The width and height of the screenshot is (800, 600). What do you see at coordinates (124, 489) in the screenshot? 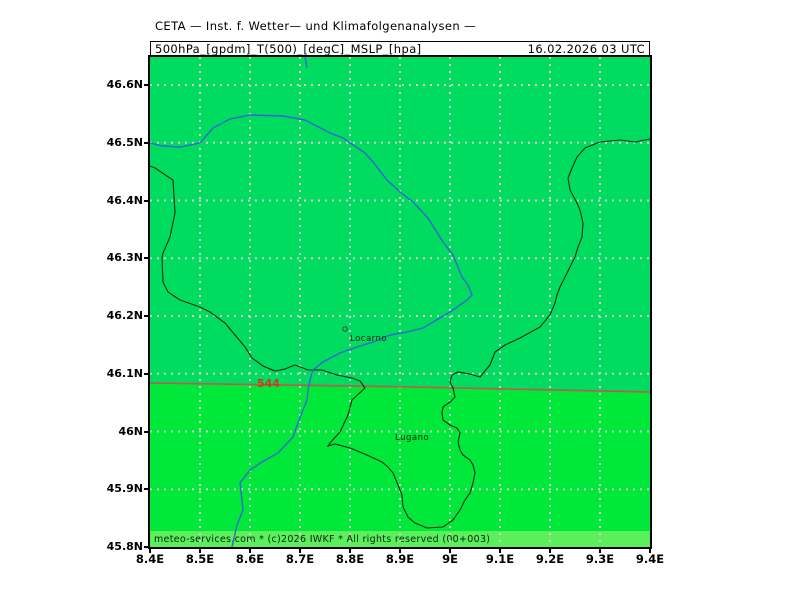
I see `lat-label: 45.9N` at bounding box center [124, 489].